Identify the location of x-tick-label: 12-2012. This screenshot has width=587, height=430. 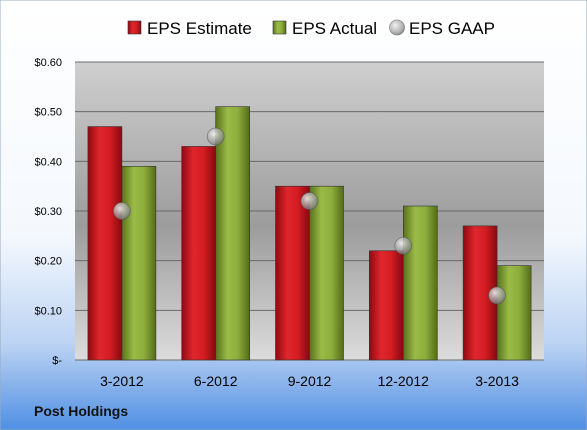
(404, 381).